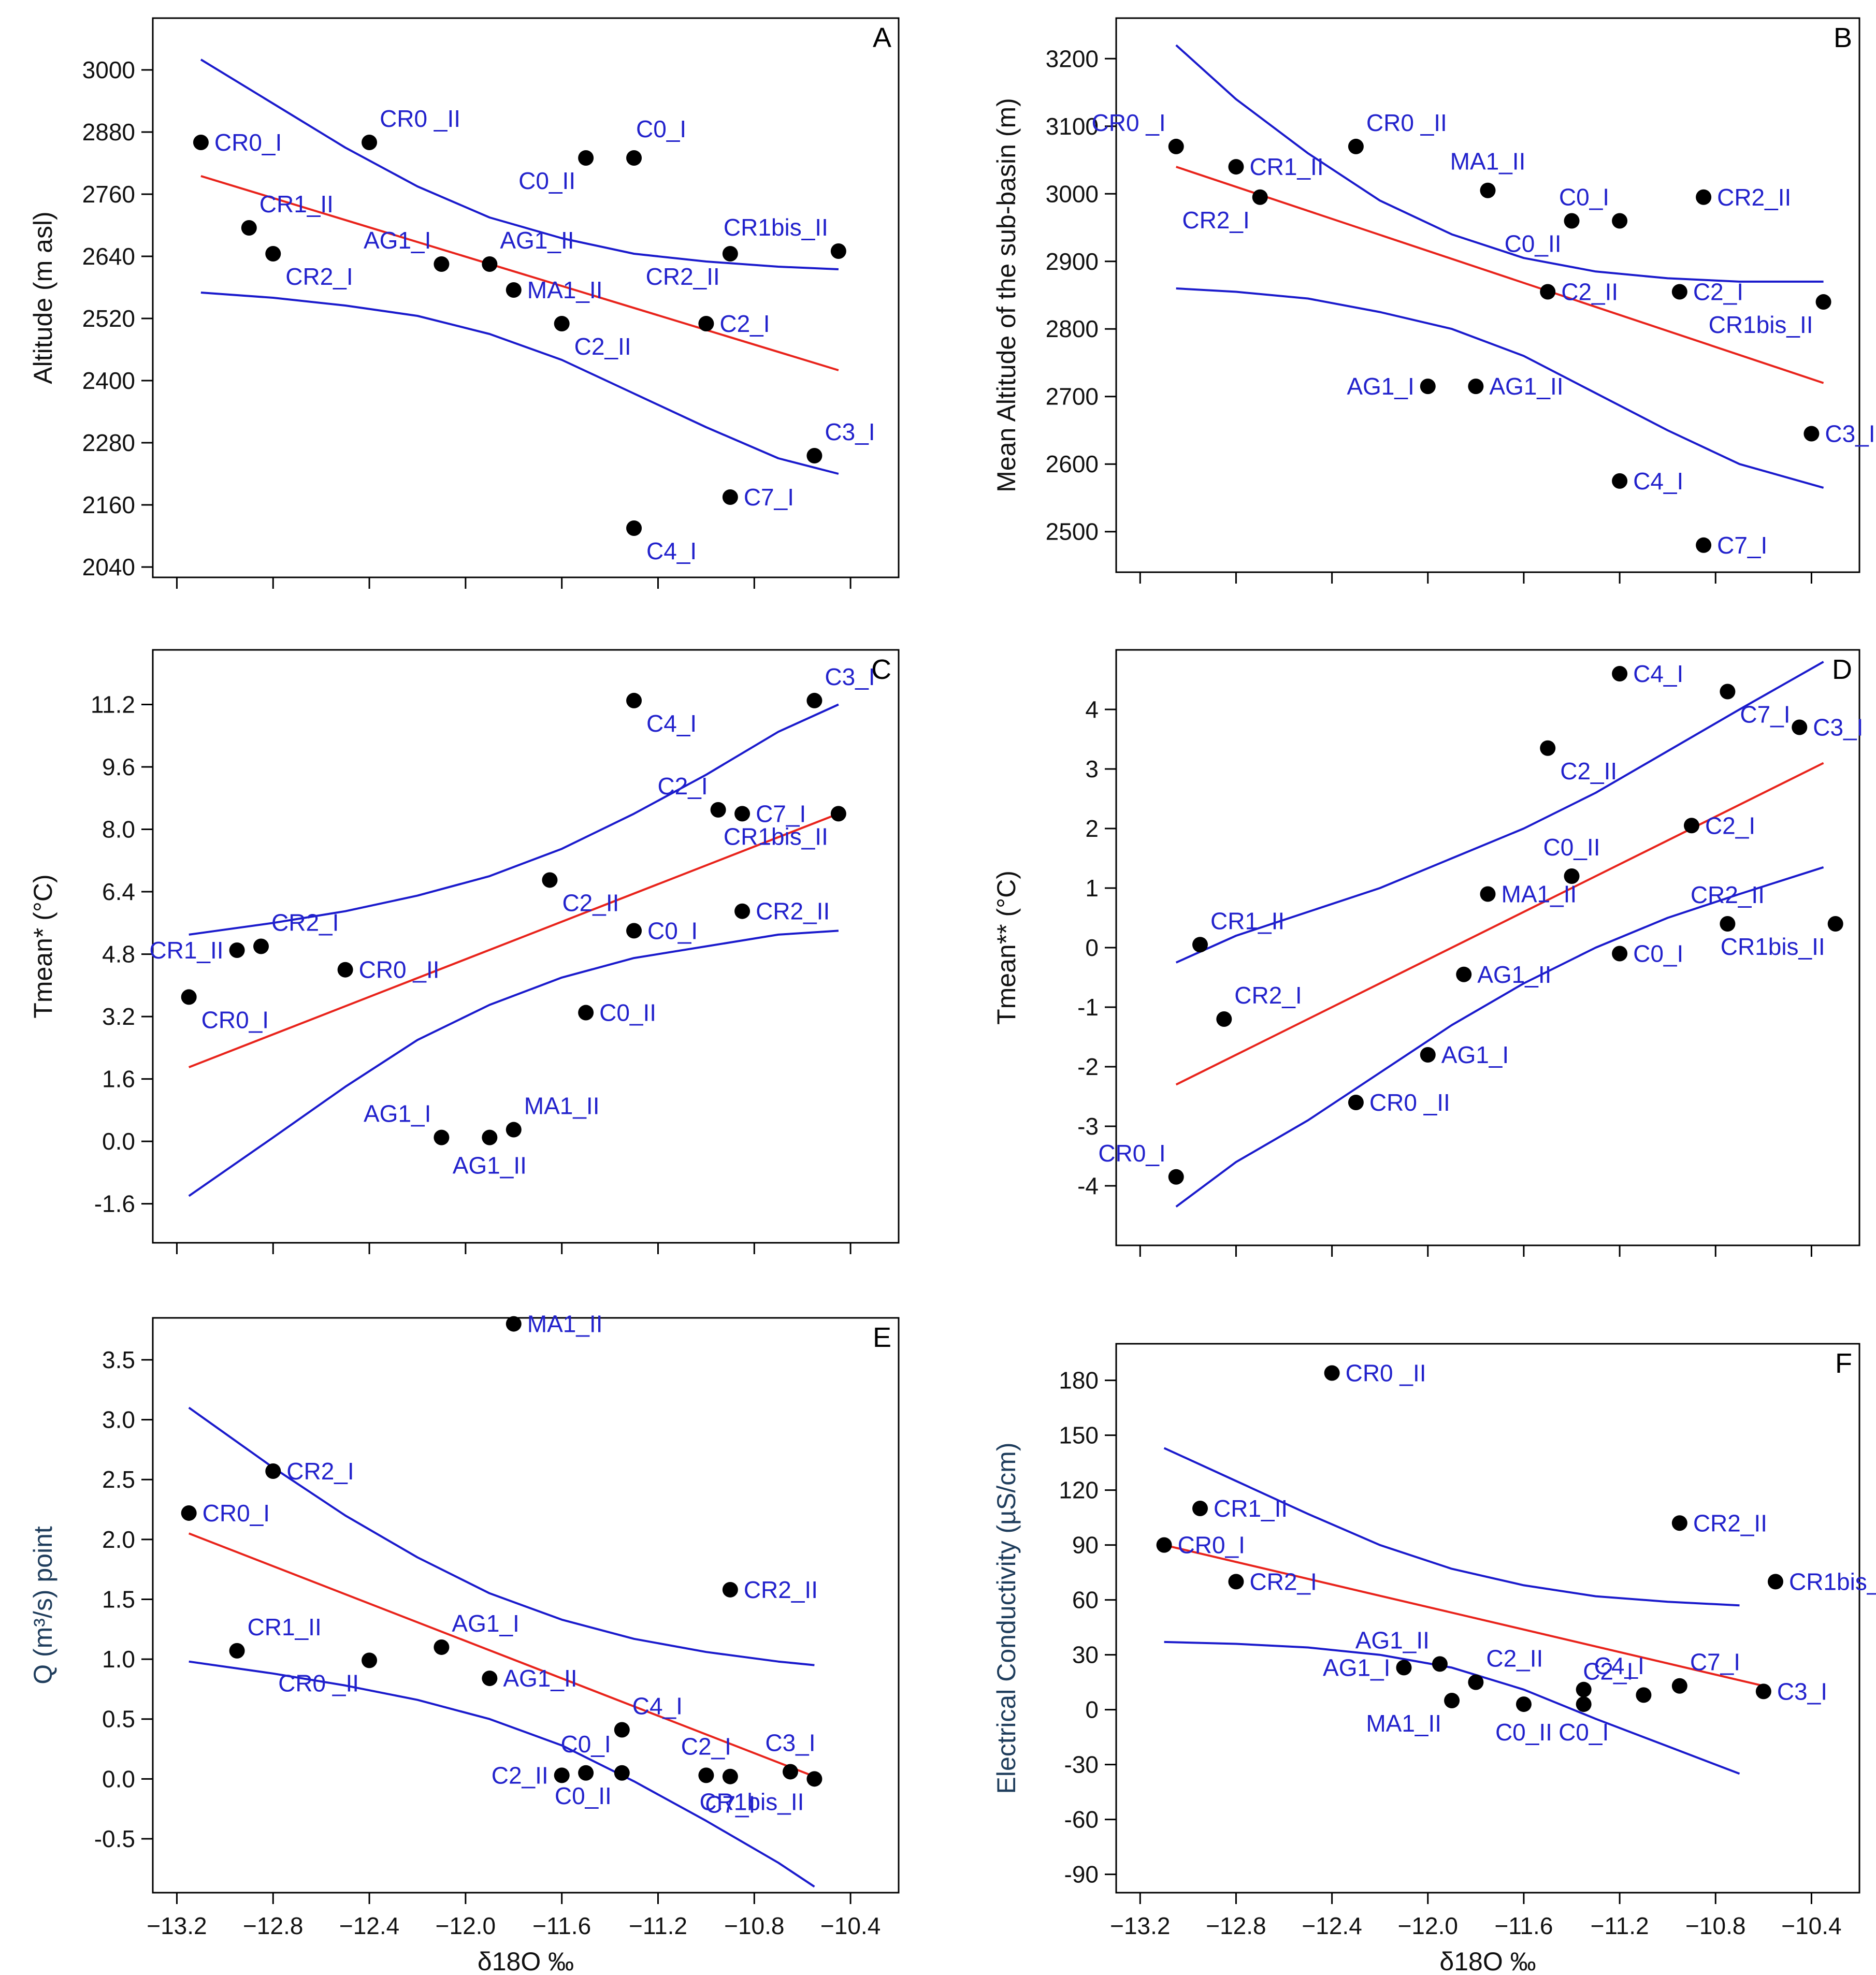 Image resolution: width=1876 pixels, height=1975 pixels. I want to click on y-tick-label: 2600, so click(1073, 464).